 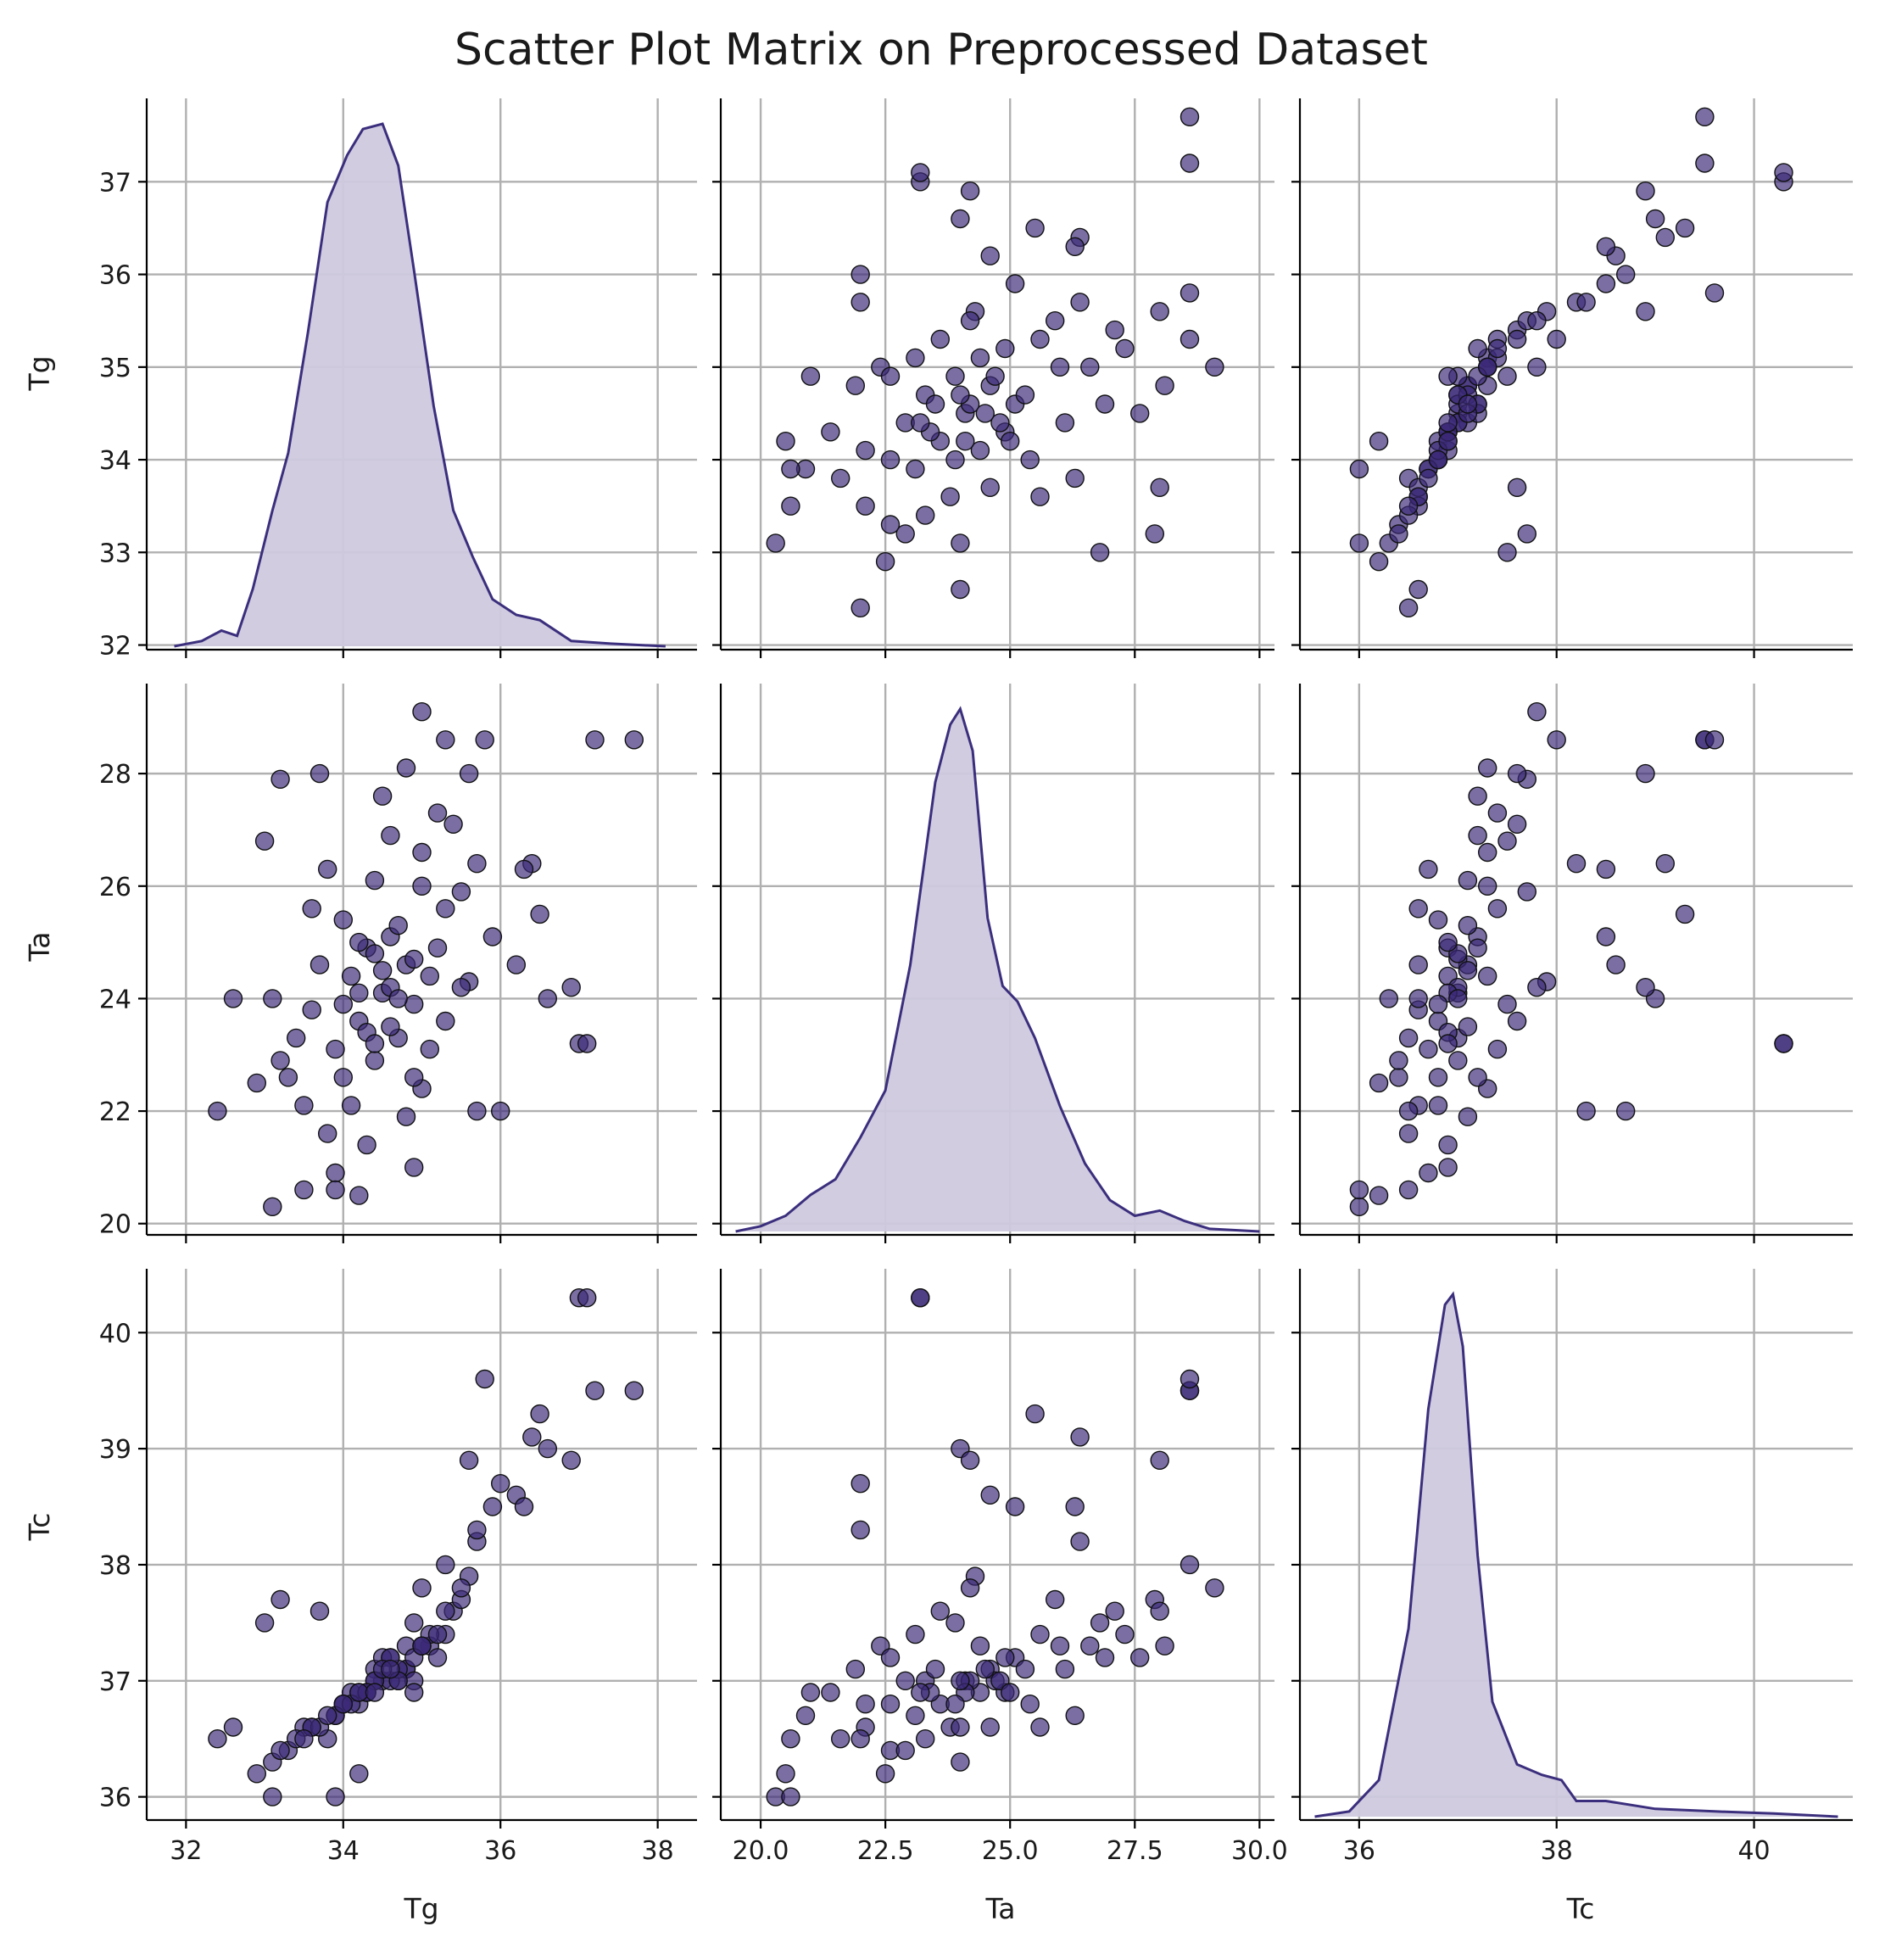 I want to click on x-axis-label-tc: Tc, so click(x=1580, y=1909).